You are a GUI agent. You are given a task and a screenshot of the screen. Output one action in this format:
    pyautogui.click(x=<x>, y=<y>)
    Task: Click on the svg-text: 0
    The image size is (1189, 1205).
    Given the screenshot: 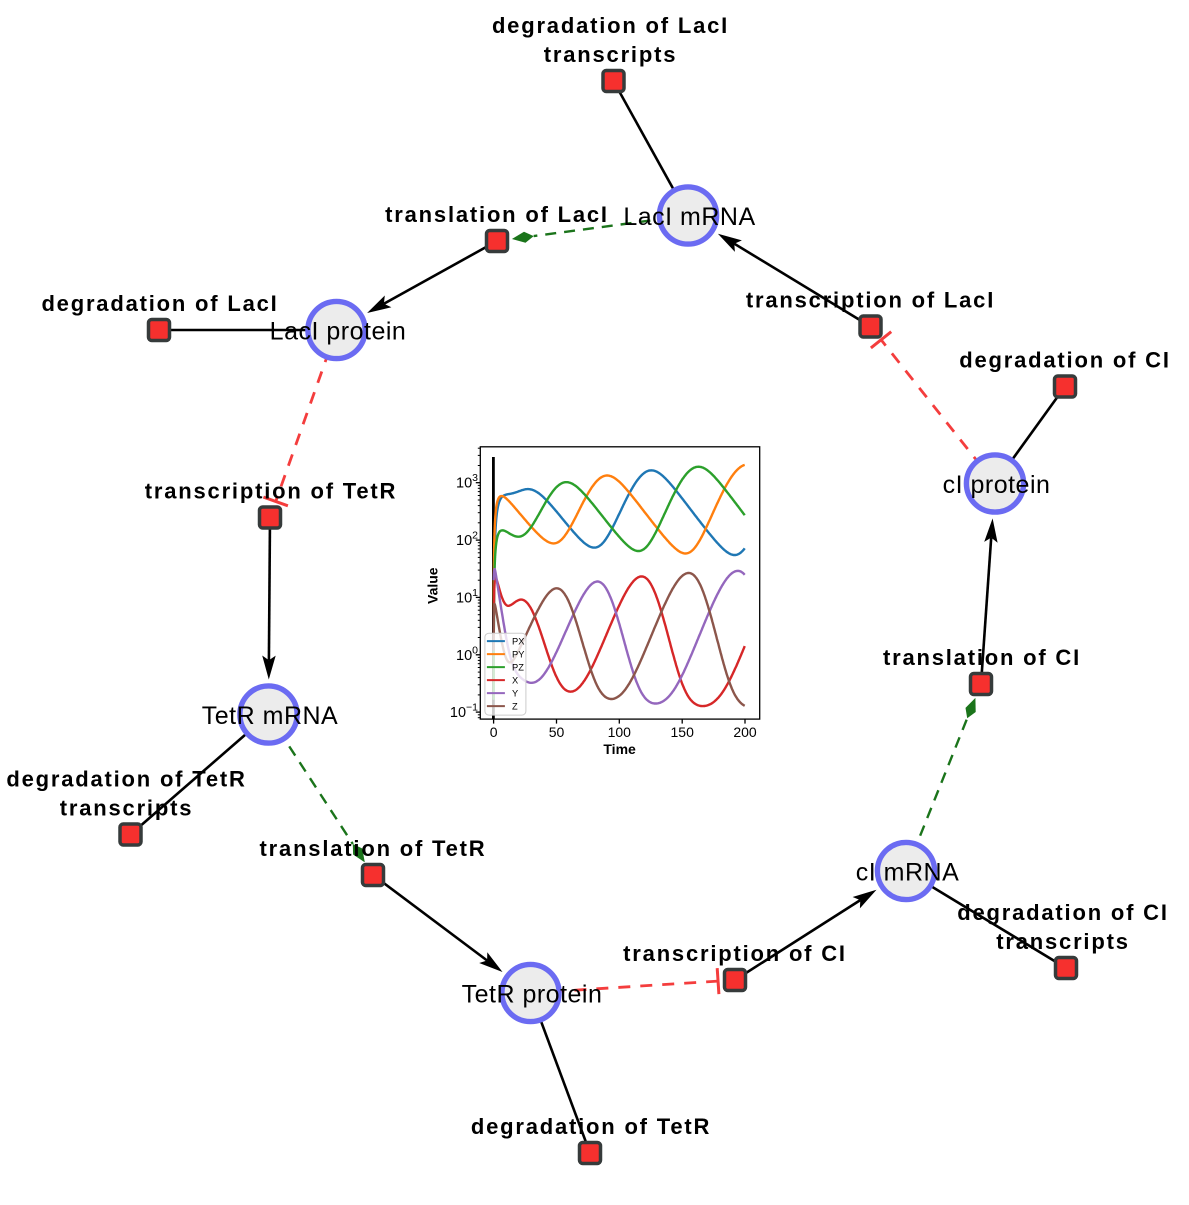 What is the action you would take?
    pyautogui.click(x=494, y=732)
    